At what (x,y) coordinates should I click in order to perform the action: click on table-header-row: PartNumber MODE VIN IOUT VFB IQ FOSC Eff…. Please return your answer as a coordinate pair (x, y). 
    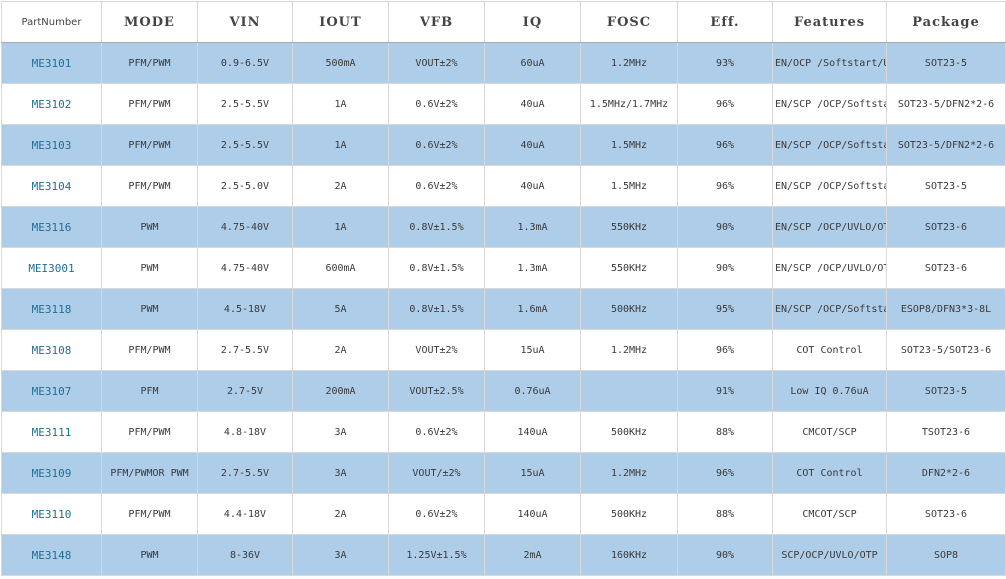
    Looking at the image, I should click on (503, 22).